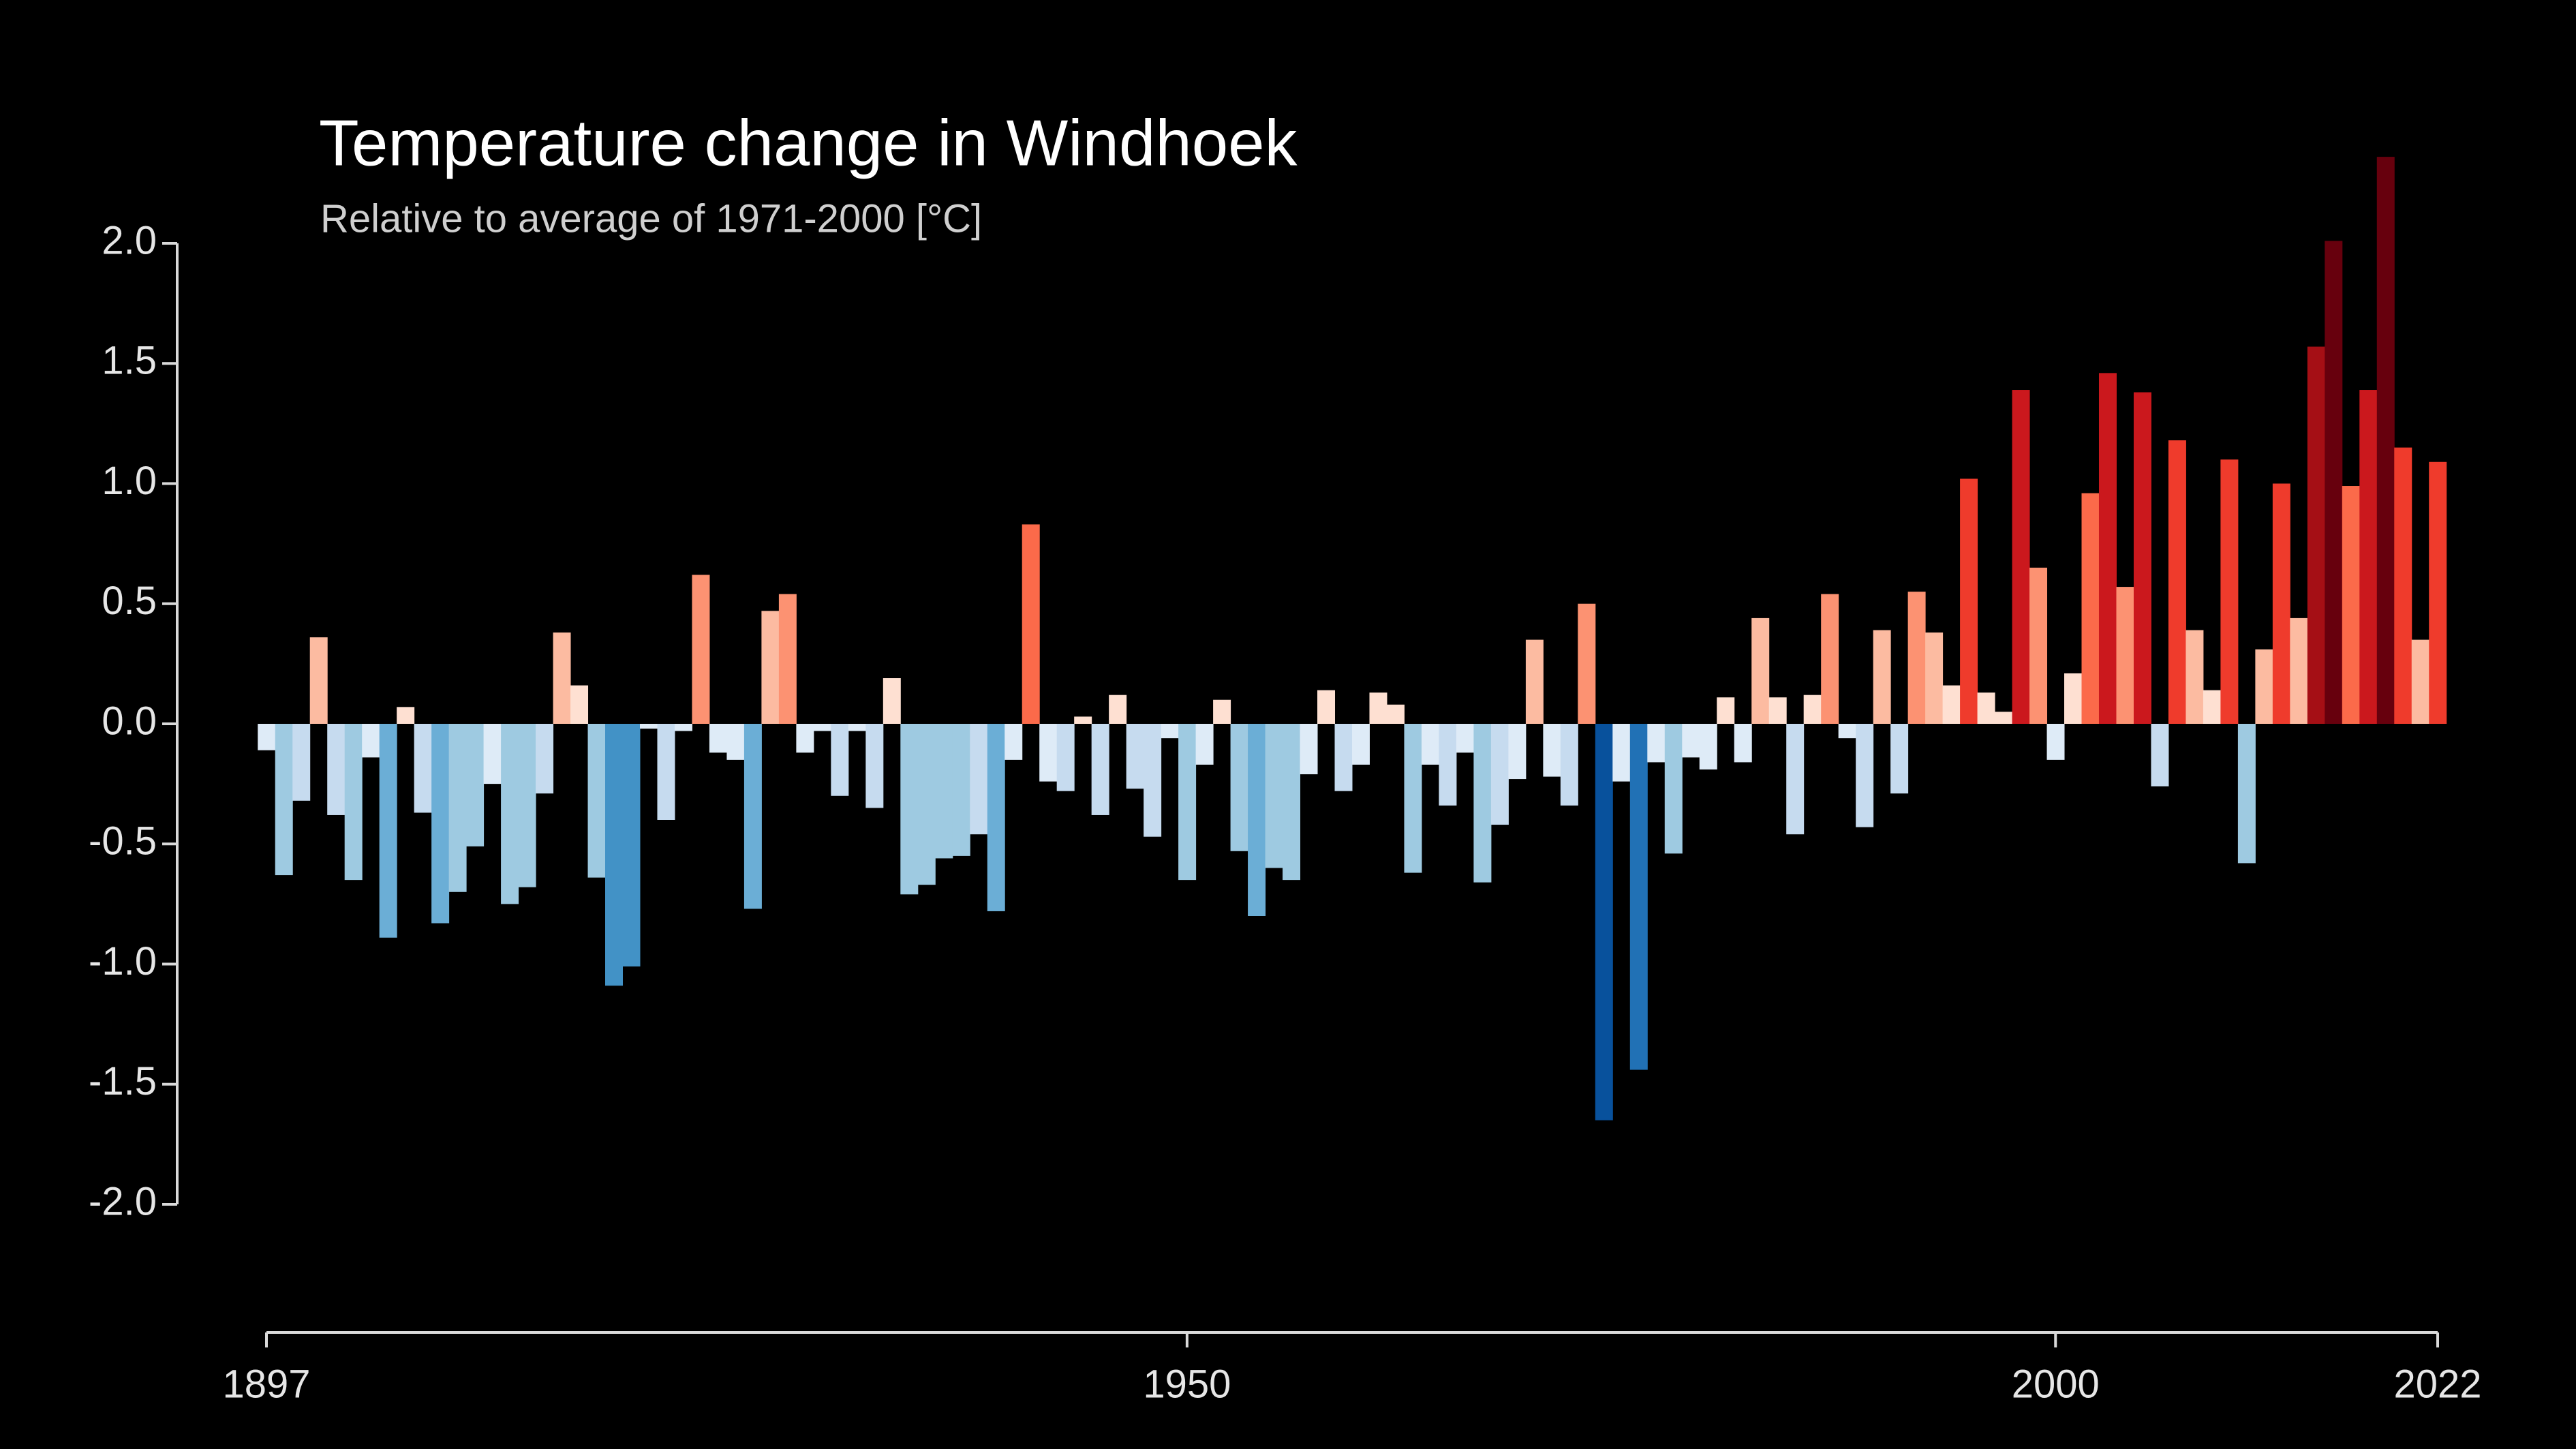 The width and height of the screenshot is (2576, 1449). What do you see at coordinates (266, 1384) in the screenshot?
I see `x-tick-label: 1897` at bounding box center [266, 1384].